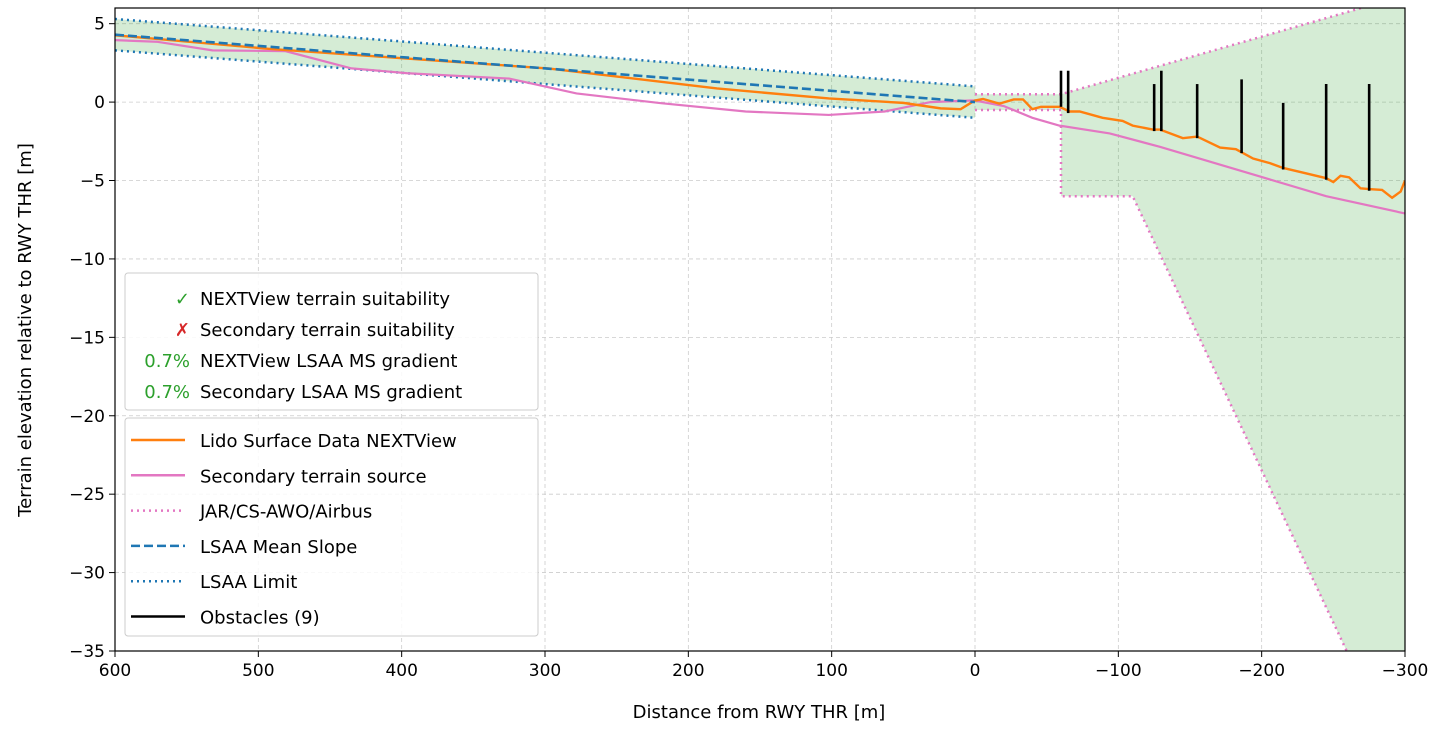 This screenshot has width=1444, height=729. I want to click on legend-info-text: Secondary terrain suitability, so click(327, 330).